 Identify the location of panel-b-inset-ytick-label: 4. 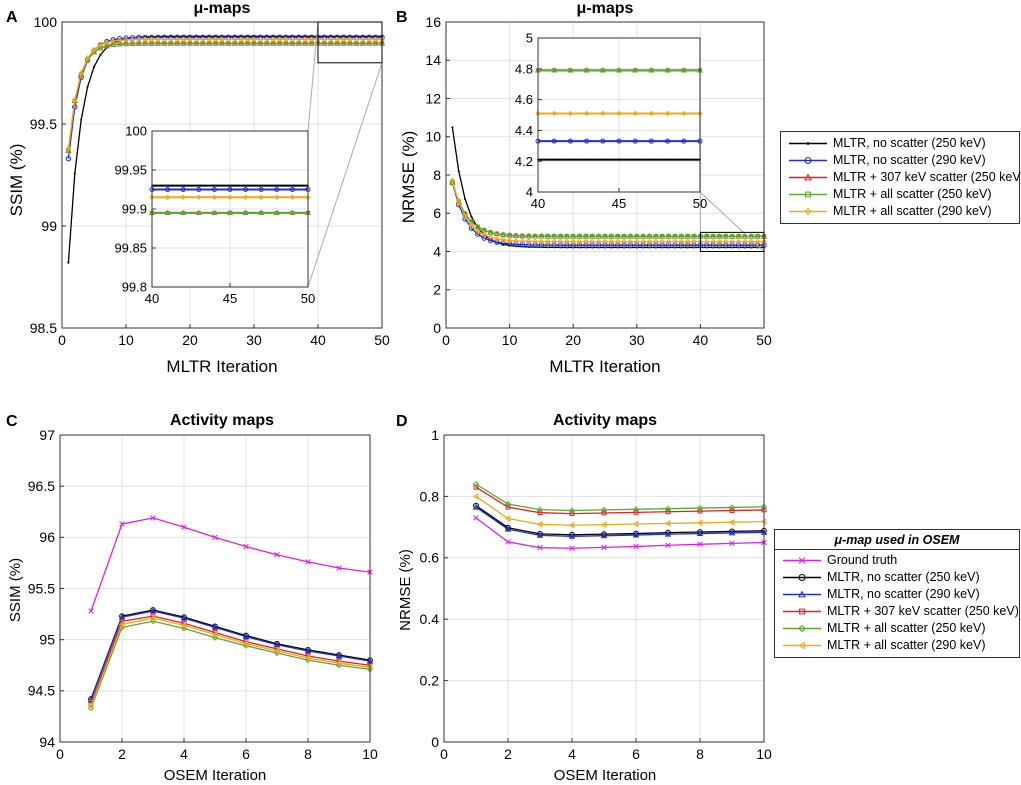
(529, 192).